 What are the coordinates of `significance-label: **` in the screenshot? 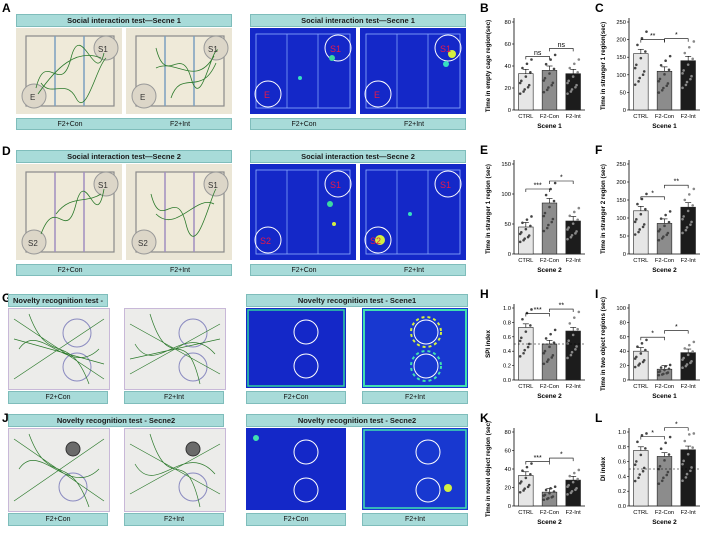 It's located at (562, 306).